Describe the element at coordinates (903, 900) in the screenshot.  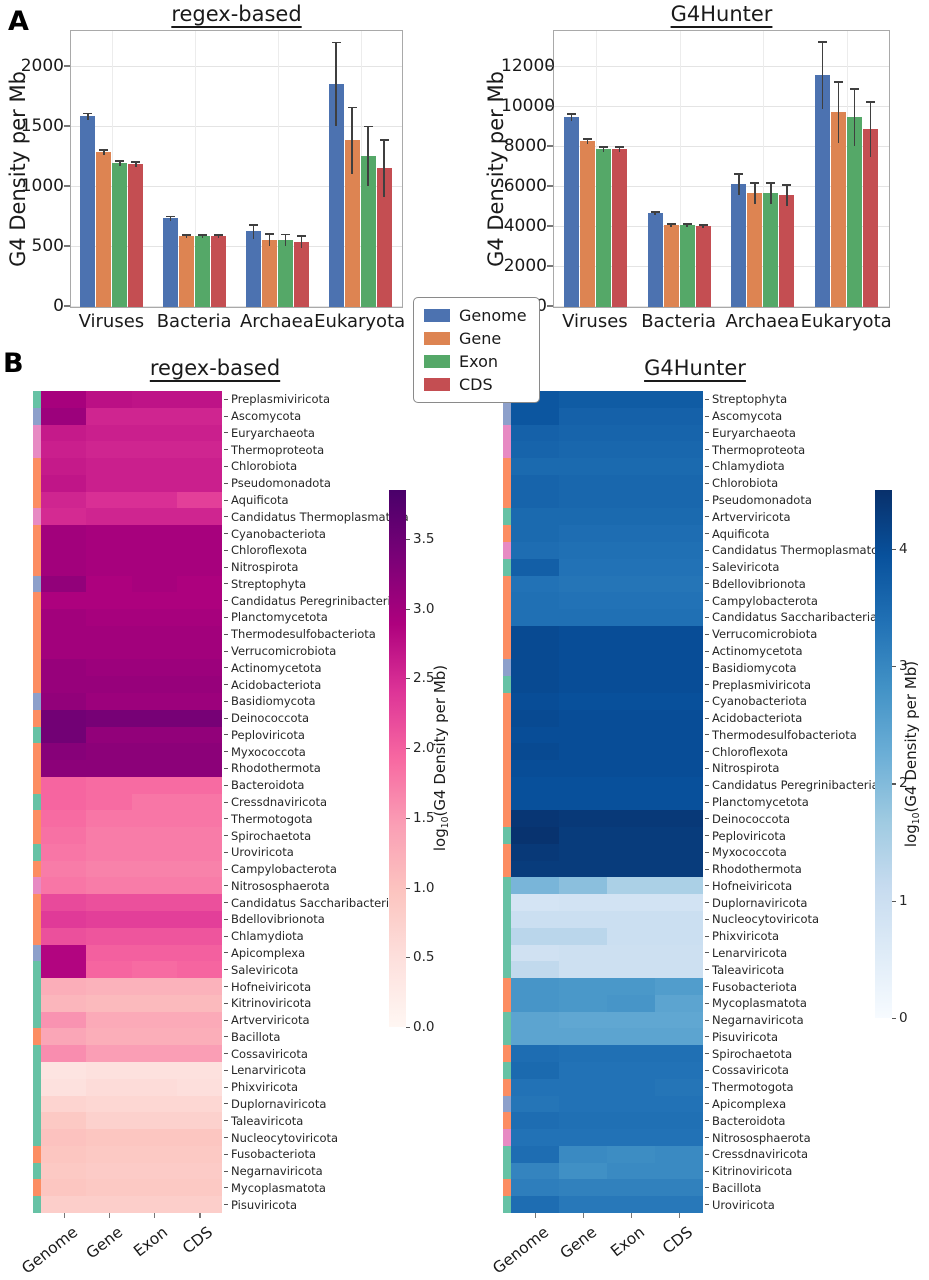
I see `colorbar-tick-label: 1` at that location.